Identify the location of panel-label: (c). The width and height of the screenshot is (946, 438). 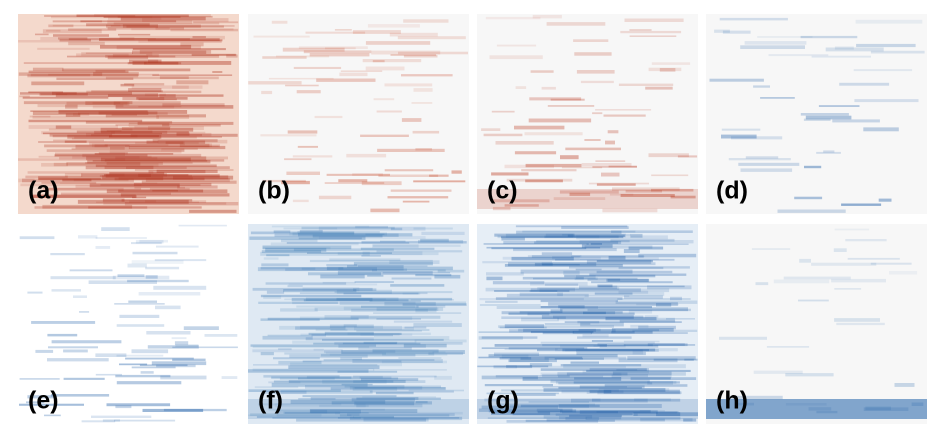
(502, 191).